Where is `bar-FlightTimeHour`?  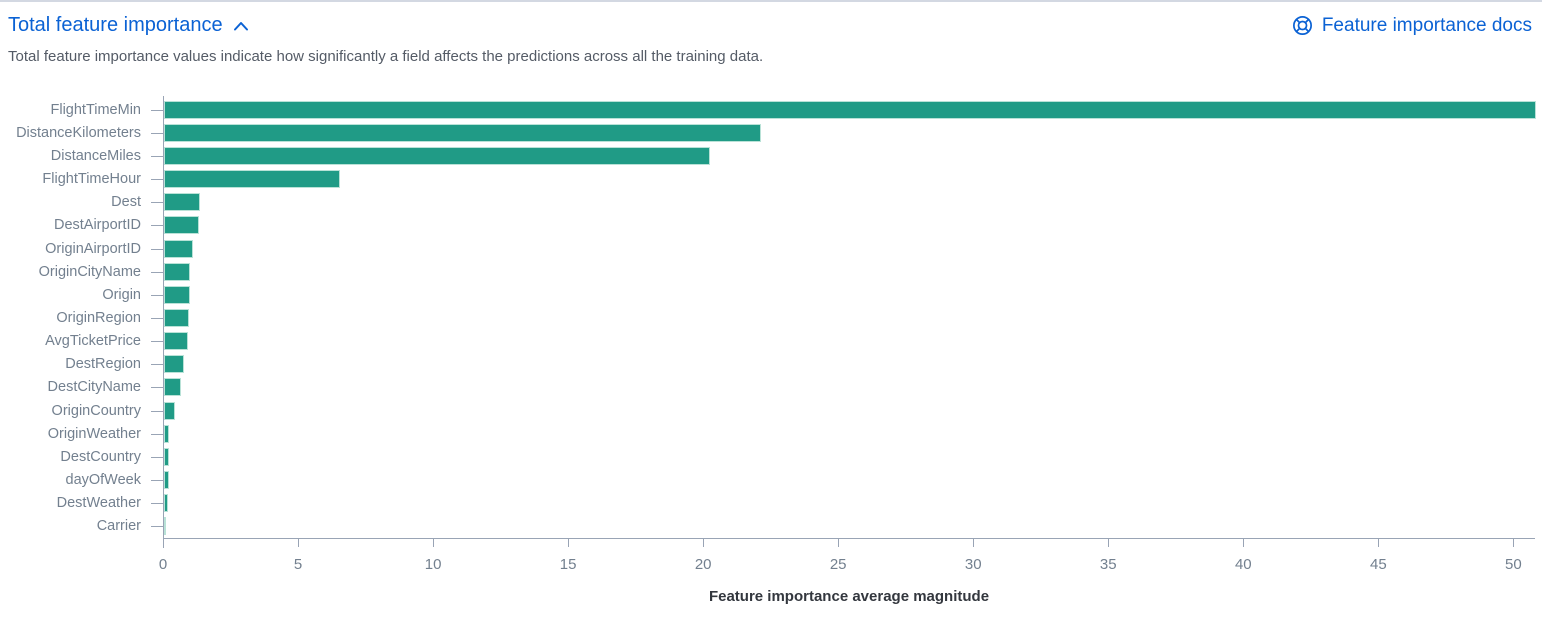 bar-FlightTimeHour is located at coordinates (252, 179).